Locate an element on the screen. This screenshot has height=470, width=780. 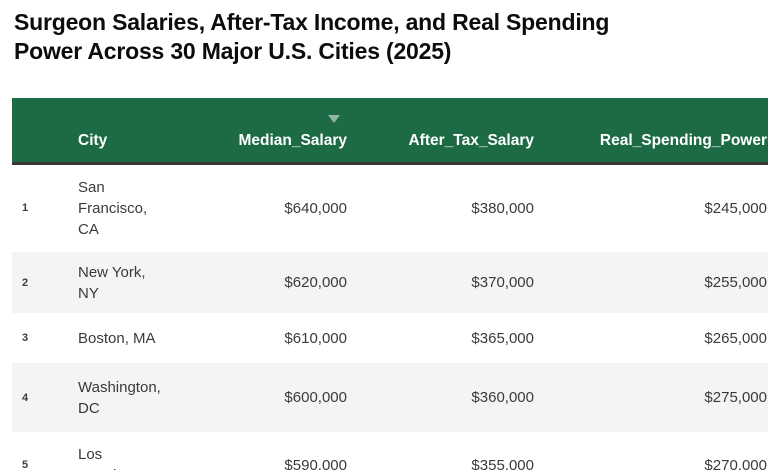
cell-city: Boston, MA is located at coordinates (117, 338).